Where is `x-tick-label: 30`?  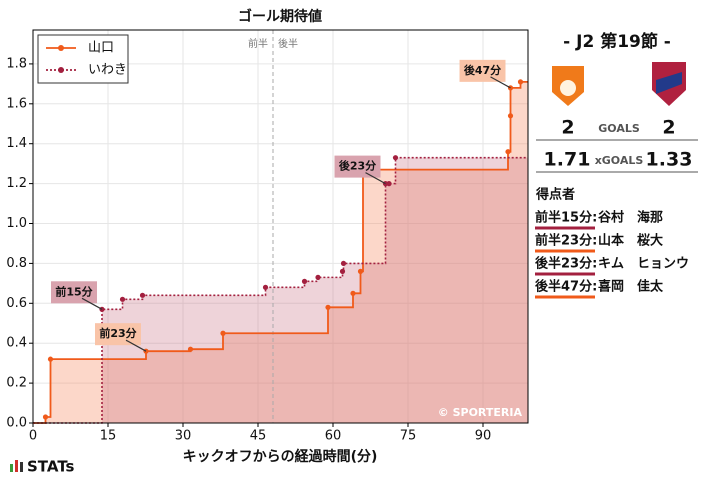 x-tick-label: 30 is located at coordinates (183, 436).